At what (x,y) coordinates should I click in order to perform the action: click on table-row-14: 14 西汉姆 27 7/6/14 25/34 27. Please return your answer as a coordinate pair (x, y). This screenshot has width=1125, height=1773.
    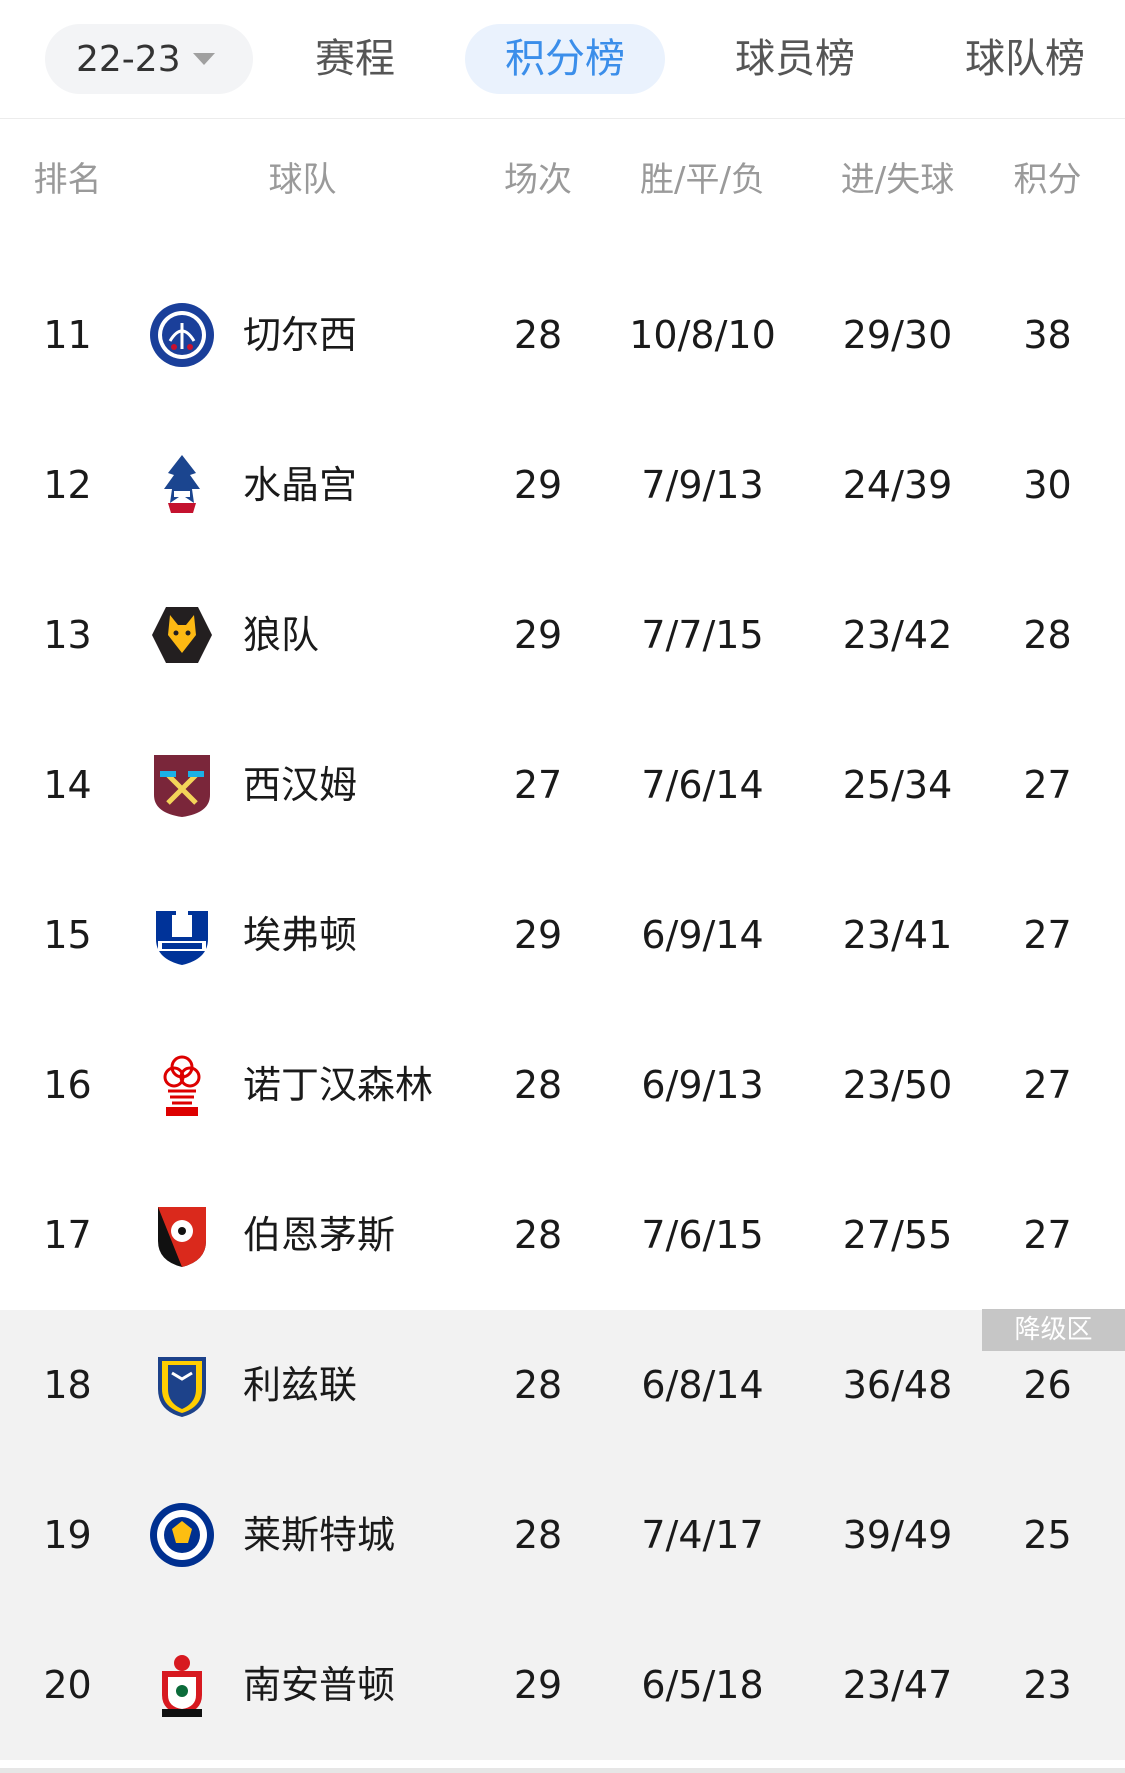
    Looking at the image, I should click on (562, 785).